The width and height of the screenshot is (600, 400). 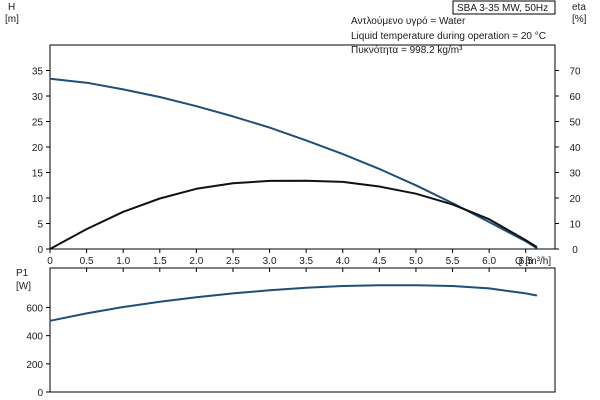 What do you see at coordinates (379, 261) in the screenshot?
I see `x-tick-label: 4.5` at bounding box center [379, 261].